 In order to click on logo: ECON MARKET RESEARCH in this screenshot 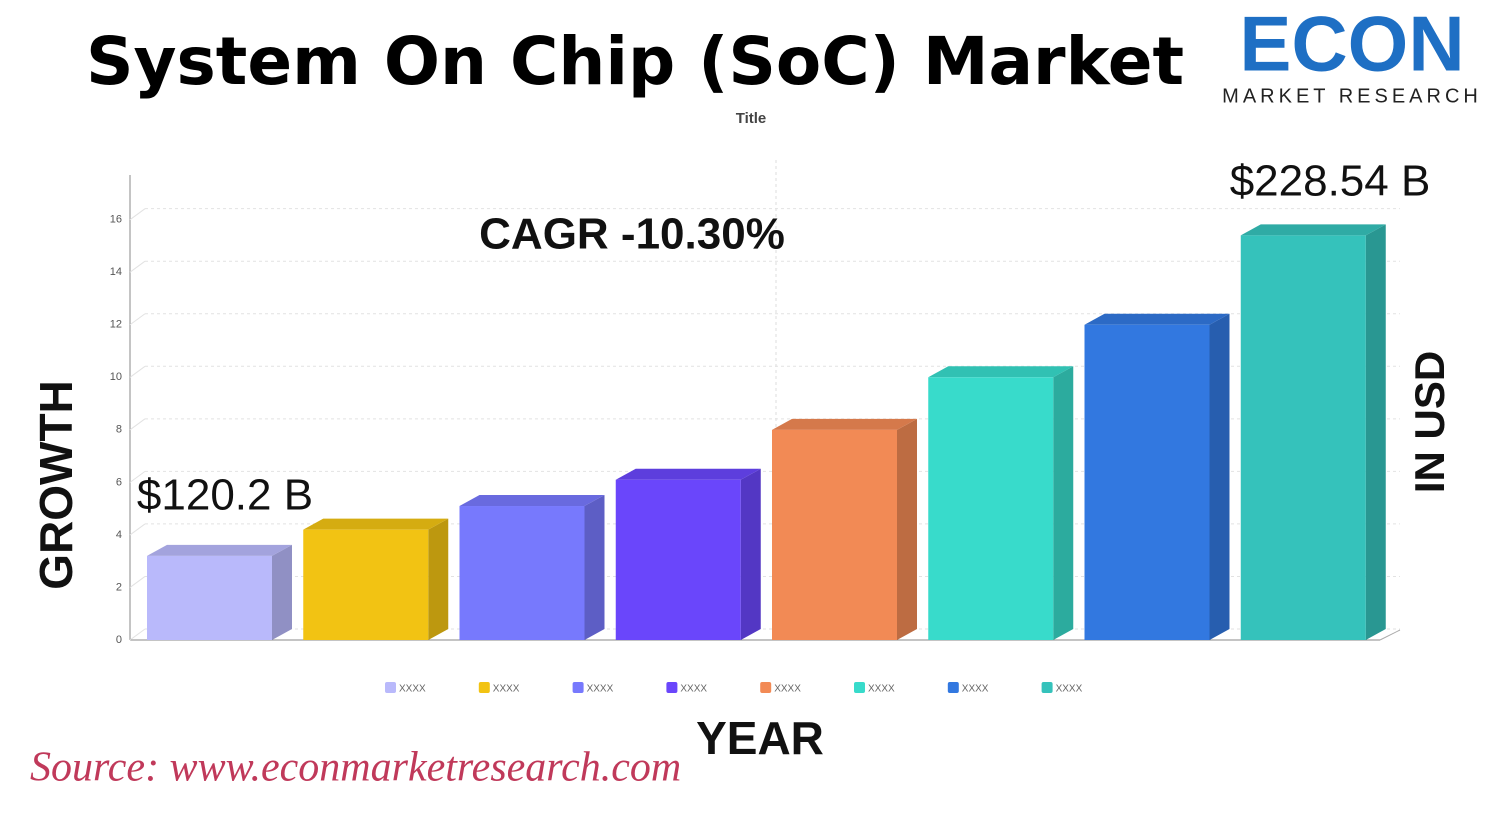, I will do `click(1352, 53)`.